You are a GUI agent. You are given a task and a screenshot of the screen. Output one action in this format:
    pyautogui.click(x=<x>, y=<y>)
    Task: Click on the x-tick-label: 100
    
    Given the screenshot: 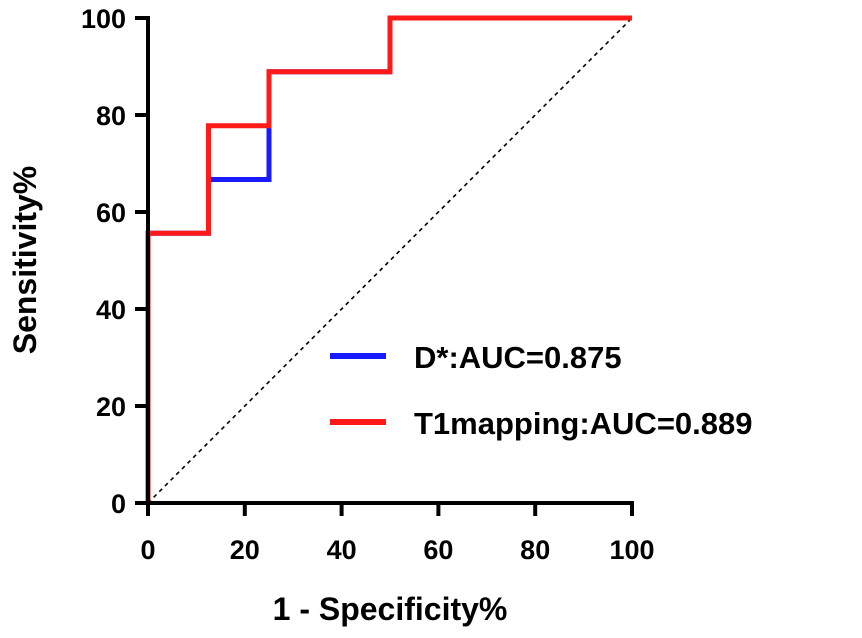 What is the action you would take?
    pyautogui.click(x=631, y=550)
    